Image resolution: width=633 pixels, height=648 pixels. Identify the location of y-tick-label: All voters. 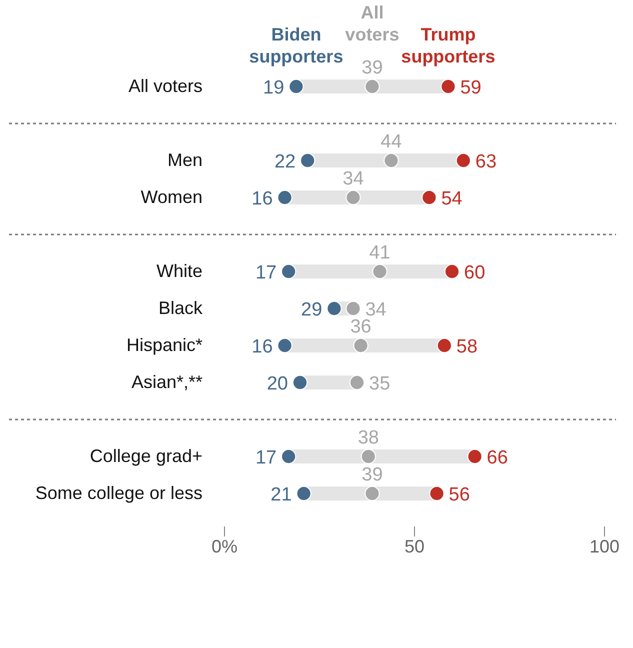
(165, 86).